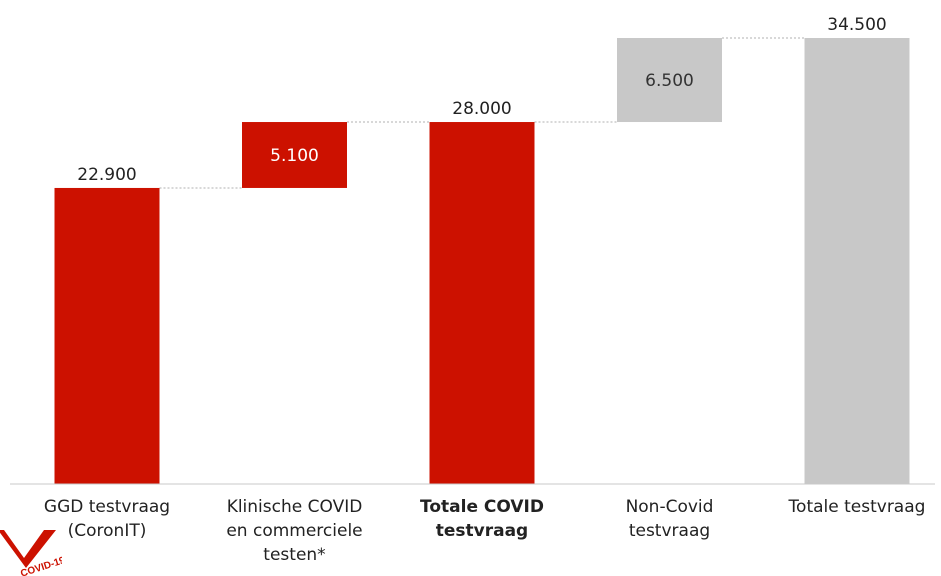 This screenshot has width=941, height=576. What do you see at coordinates (294, 531) in the screenshot?
I see `category-label: Klinische COVID en commerciele testen*` at bounding box center [294, 531].